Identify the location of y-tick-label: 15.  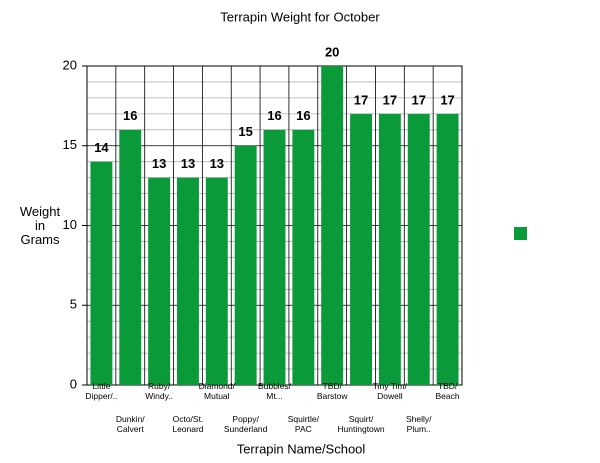
(70, 144).